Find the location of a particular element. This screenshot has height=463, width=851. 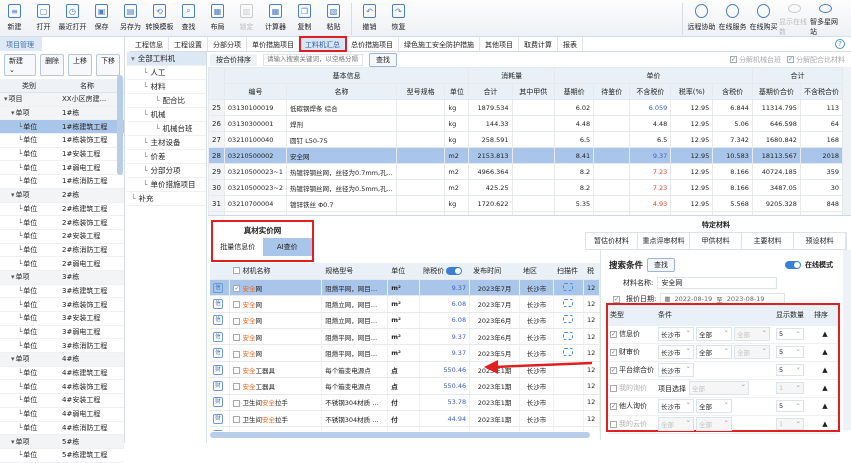

tab-9: 报表 is located at coordinates (570, 44).